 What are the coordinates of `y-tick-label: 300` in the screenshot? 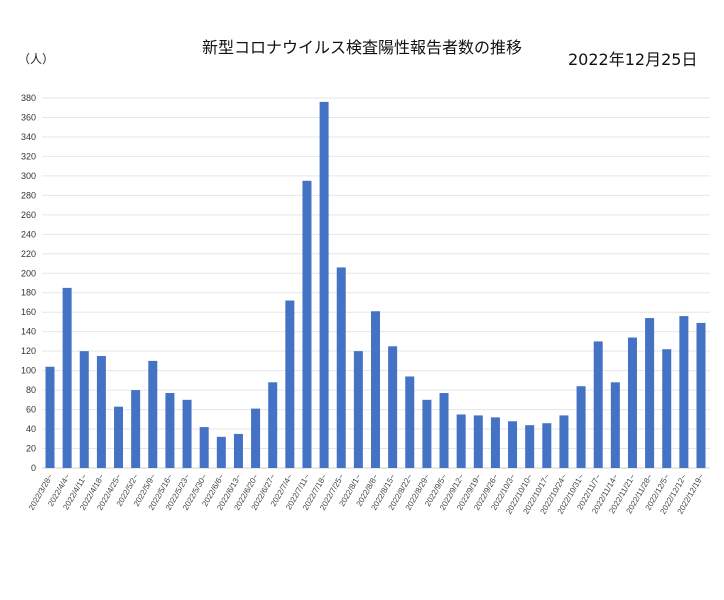 It's located at (28, 176).